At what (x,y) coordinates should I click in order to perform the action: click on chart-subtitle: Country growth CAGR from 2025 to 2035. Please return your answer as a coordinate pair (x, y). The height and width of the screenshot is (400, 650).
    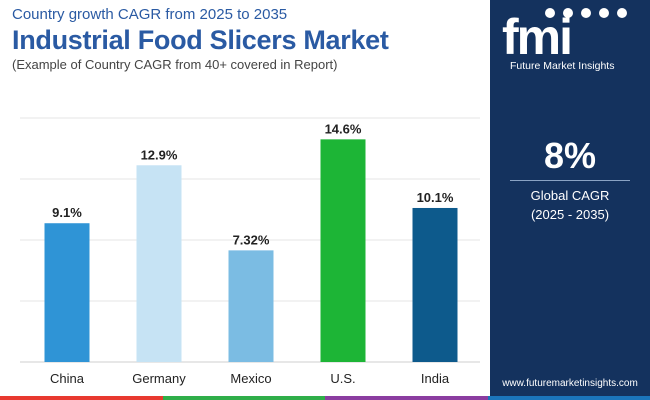
    Looking at the image, I should click on (150, 14).